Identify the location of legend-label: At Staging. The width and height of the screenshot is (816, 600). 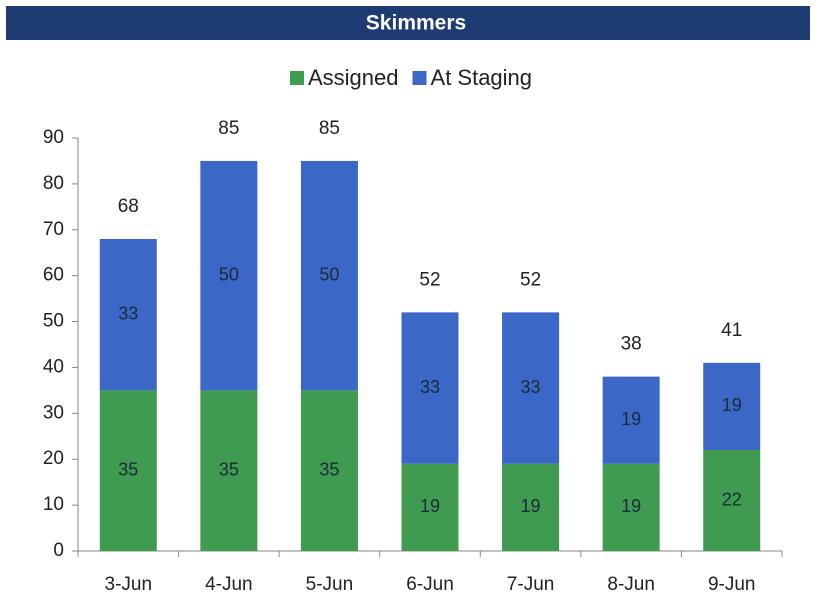
(482, 77).